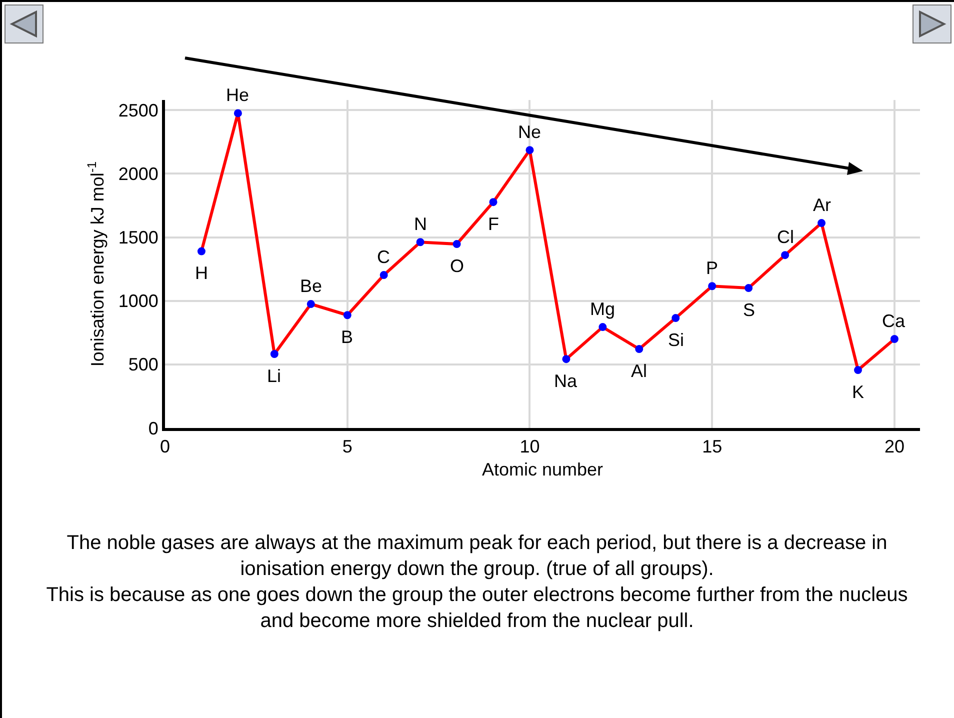 The height and width of the screenshot is (718, 954). Describe the element at coordinates (566, 381) in the screenshot. I see `annotation: Na` at that location.